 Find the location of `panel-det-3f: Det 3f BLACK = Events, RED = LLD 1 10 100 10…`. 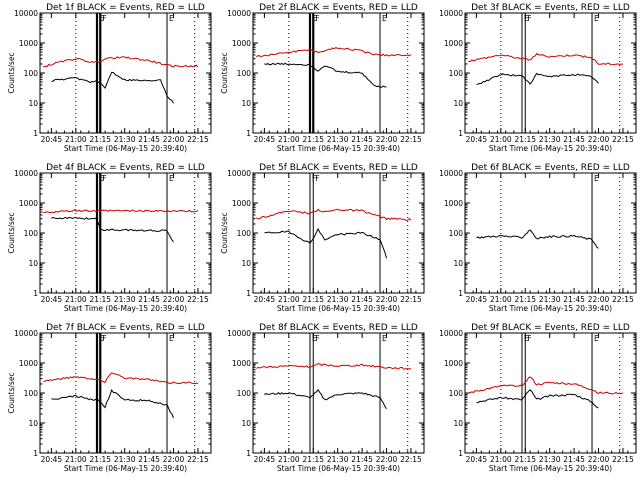

panel-det-3f: Det 3f BLACK = Events, RED = LLD 1 10 100 10… is located at coordinates (538, 78).